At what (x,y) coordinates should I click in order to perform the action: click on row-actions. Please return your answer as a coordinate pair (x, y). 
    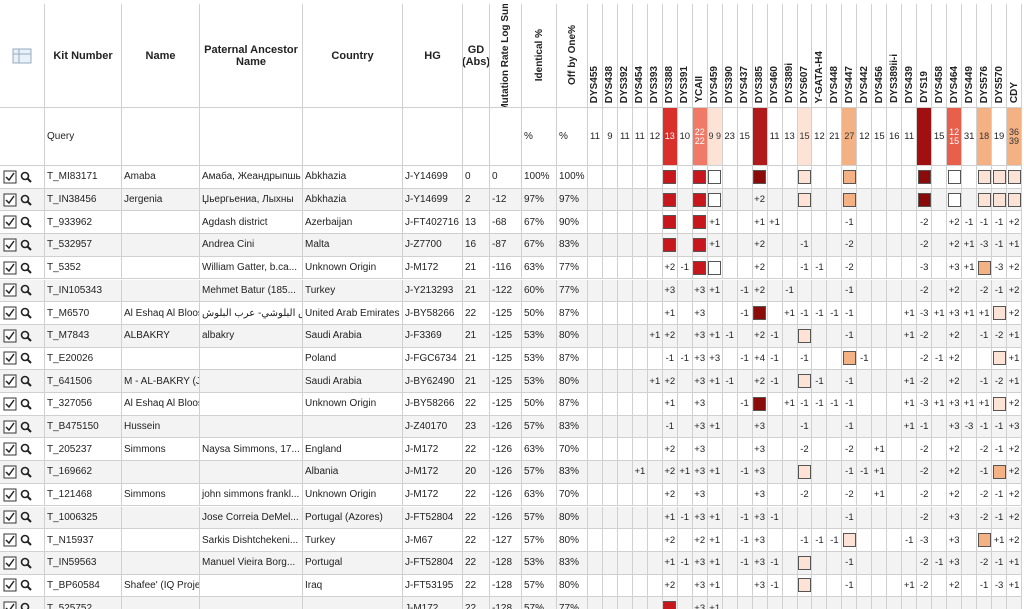
    Looking at the image, I should click on (22, 313).